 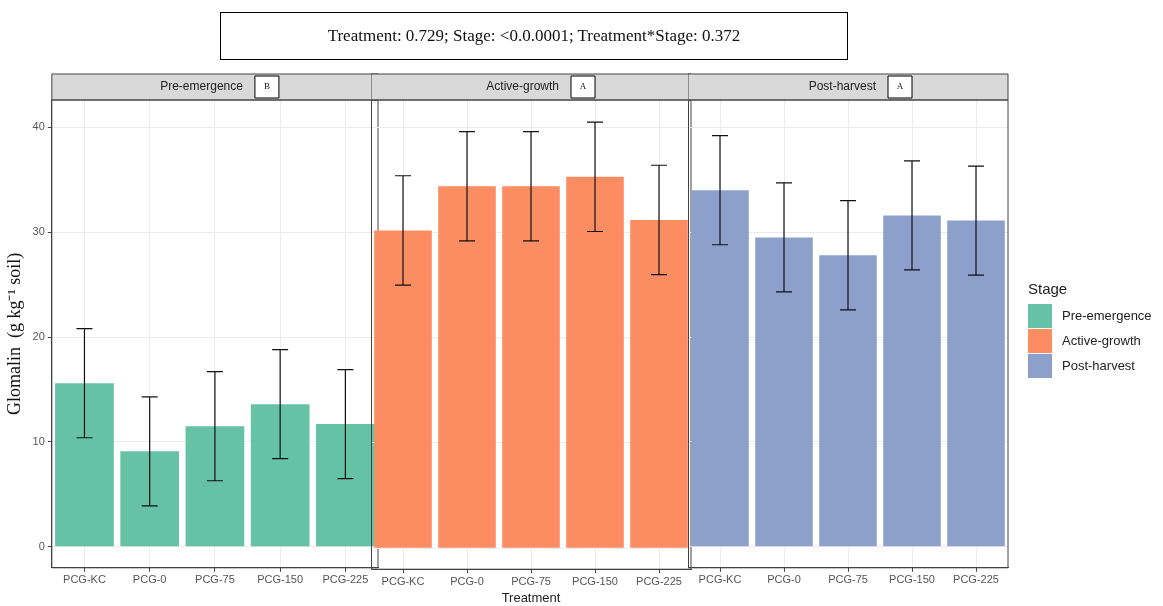 What do you see at coordinates (531, 597) in the screenshot?
I see `x-axis-title: Treatment` at bounding box center [531, 597].